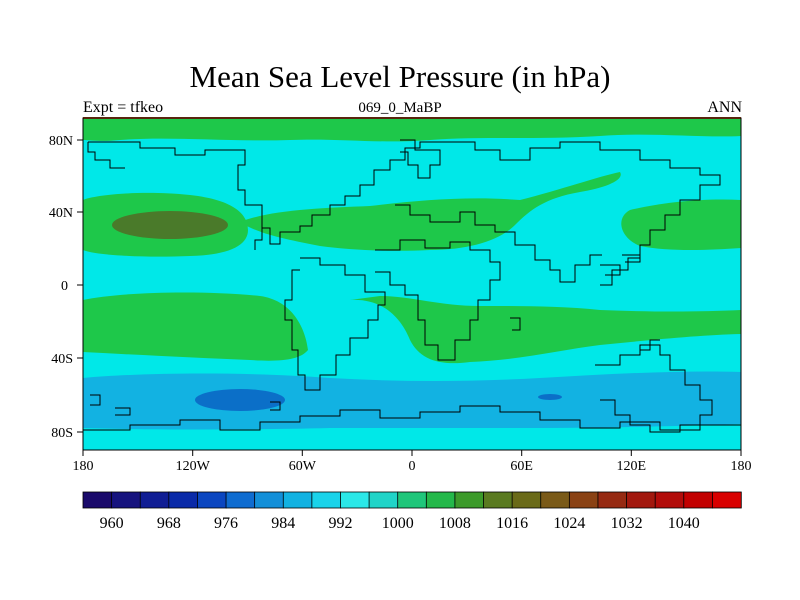  I want to click on field-1008-1016-natlantic, so click(430, 211).